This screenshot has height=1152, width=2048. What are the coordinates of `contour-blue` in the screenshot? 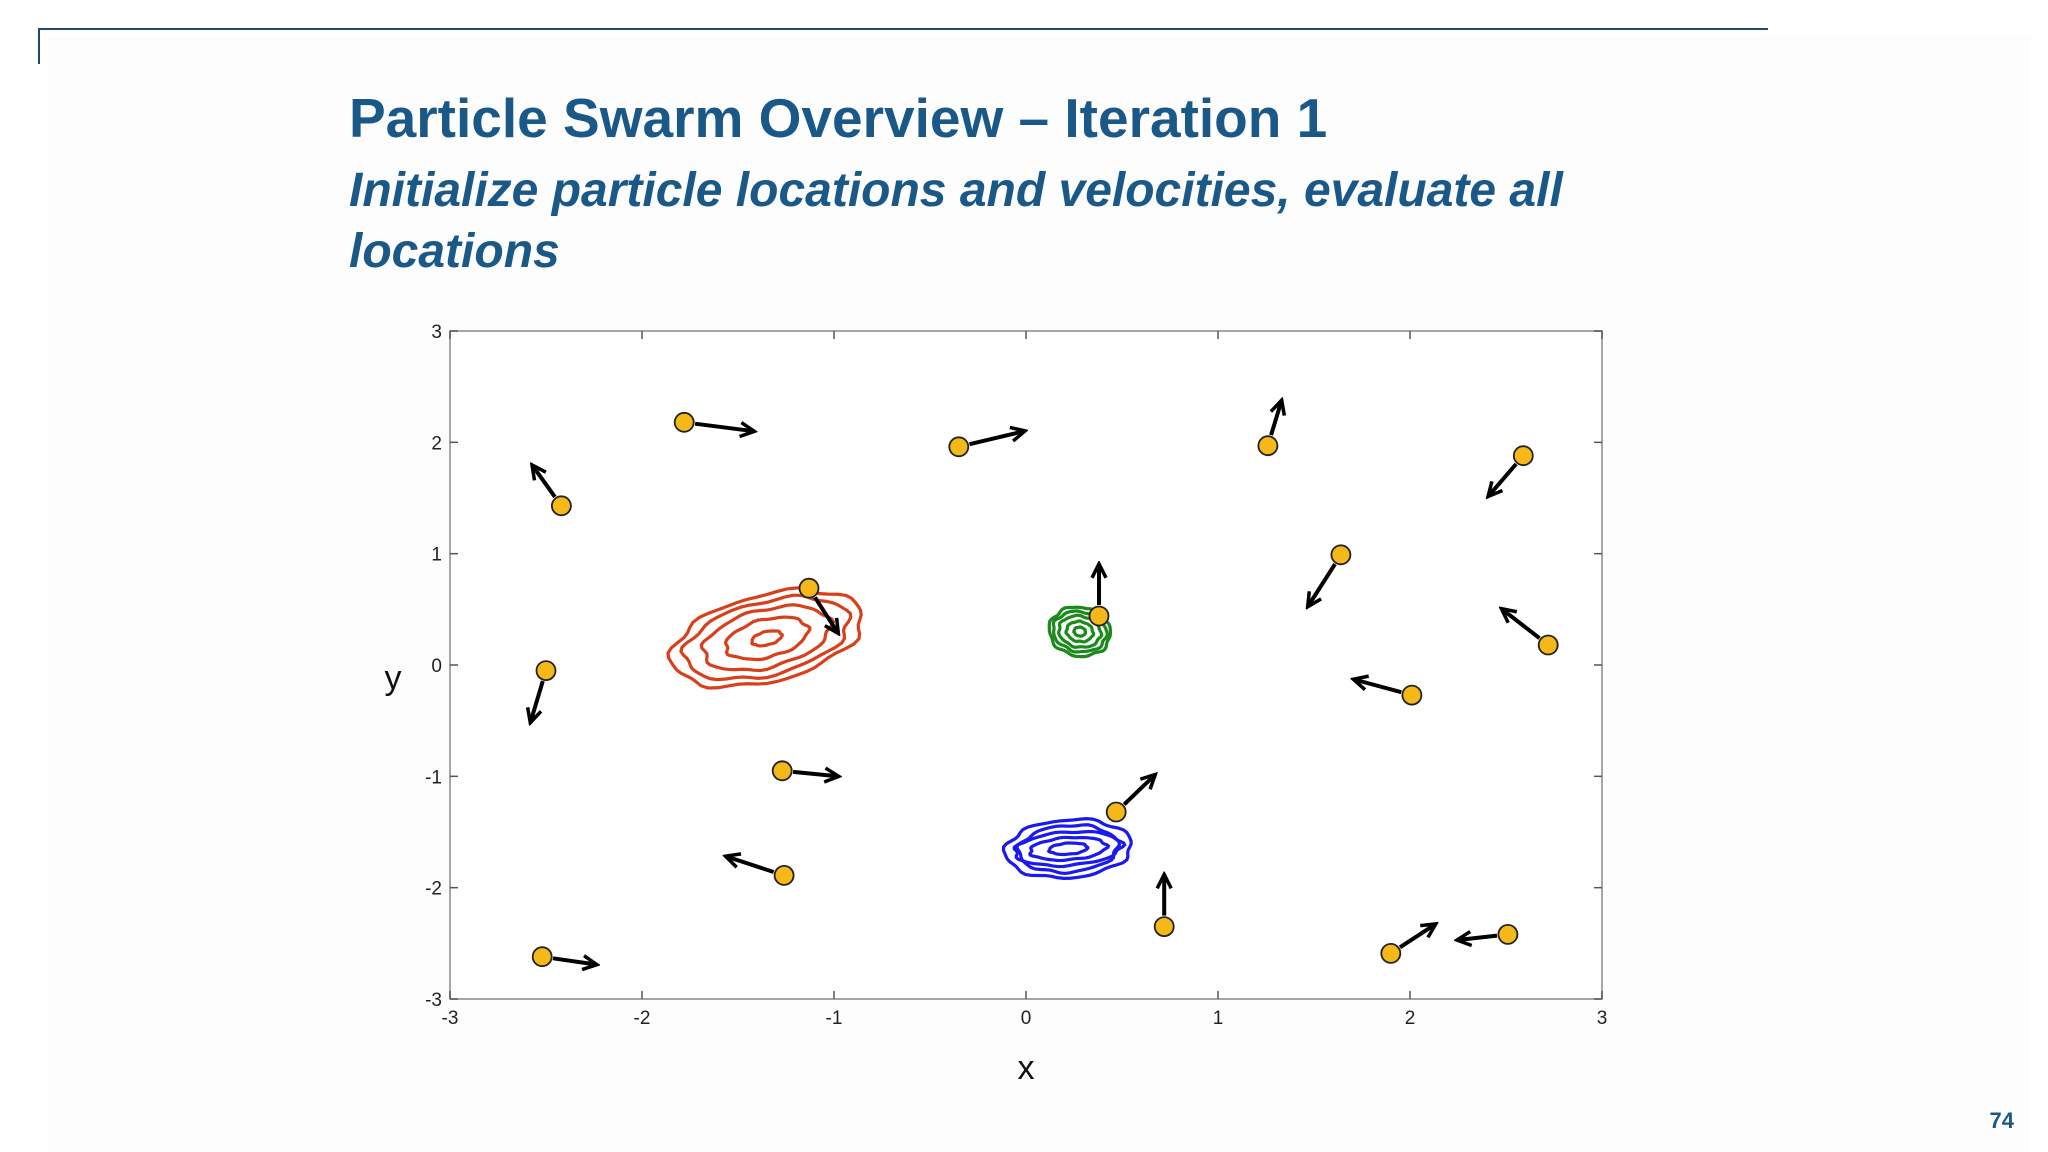 It's located at (1067, 849).